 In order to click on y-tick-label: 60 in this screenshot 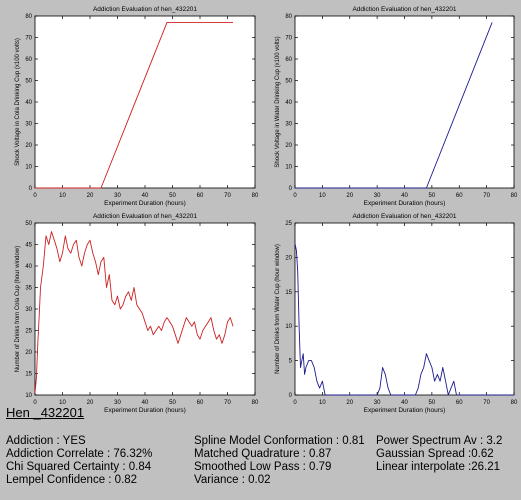, I will do `click(28, 60)`.